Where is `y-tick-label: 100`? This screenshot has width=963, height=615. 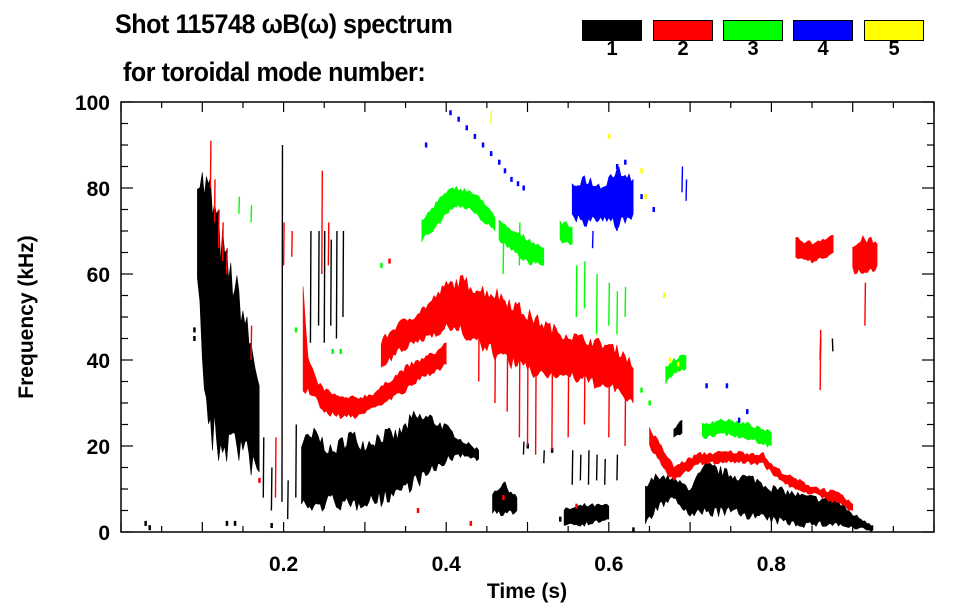
y-tick-label: 100 is located at coordinates (92, 103).